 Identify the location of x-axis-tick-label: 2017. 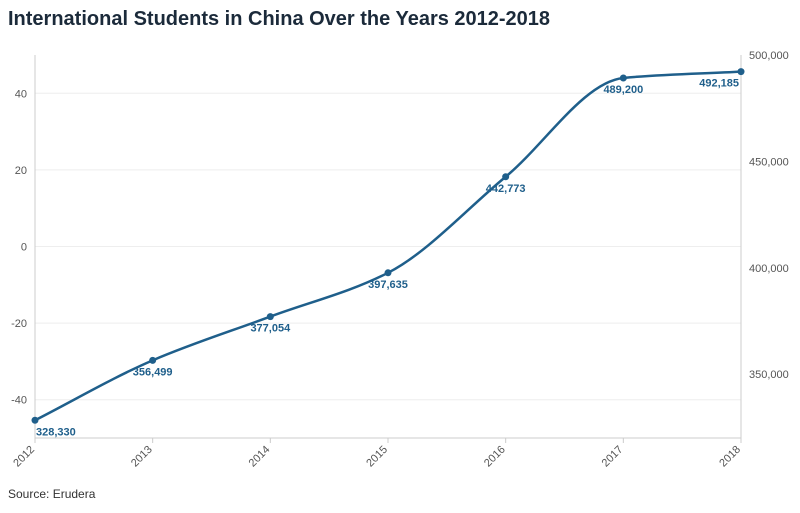
(613, 457).